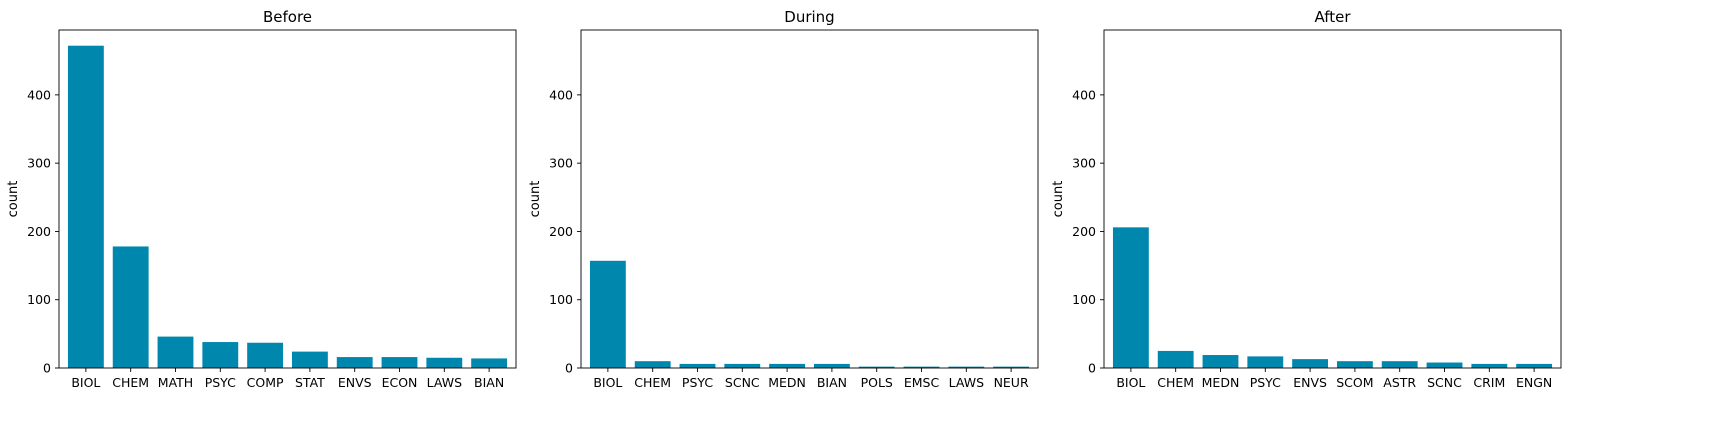  What do you see at coordinates (175, 382) in the screenshot?
I see `x-tick-label: MATH` at bounding box center [175, 382].